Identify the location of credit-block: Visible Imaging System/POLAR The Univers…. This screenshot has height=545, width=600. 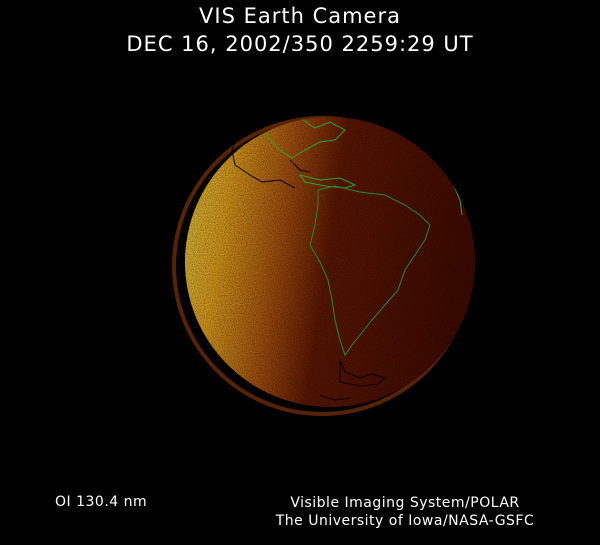
(405, 512).